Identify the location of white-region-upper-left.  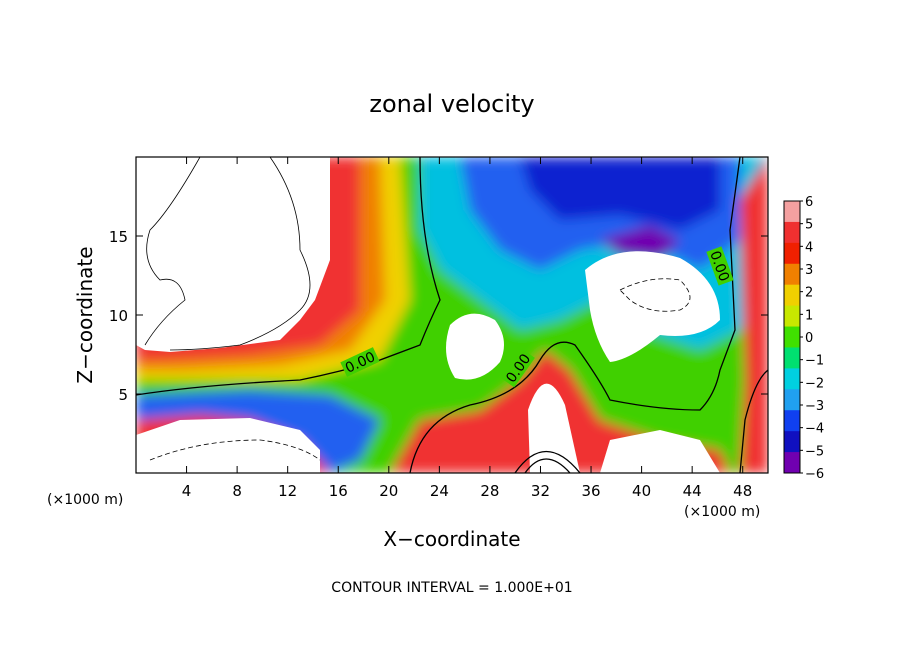
(233, 254).